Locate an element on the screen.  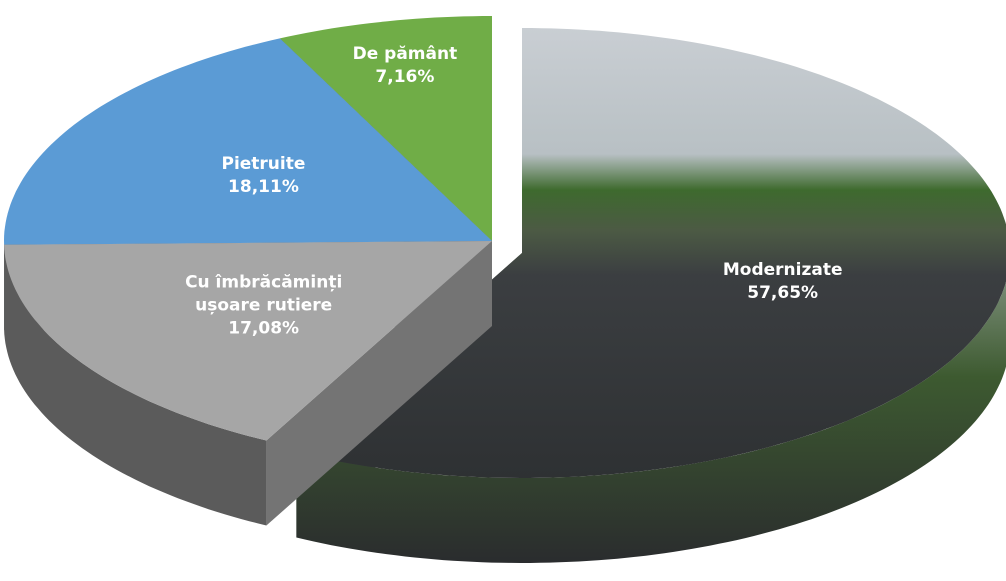
slice-label: Cu îmbrăcăminți ușoare rutiere 17,08% is located at coordinates (264, 306).